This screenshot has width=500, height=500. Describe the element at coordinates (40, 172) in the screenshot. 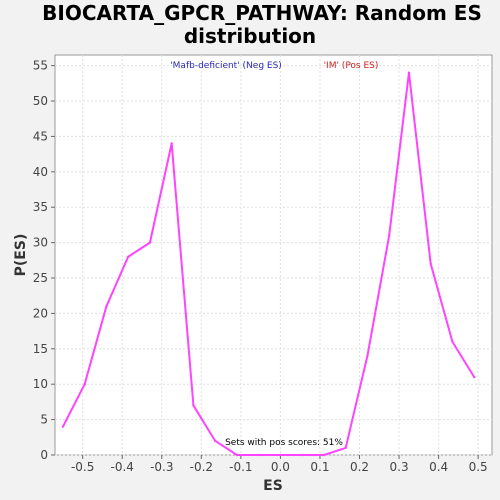

I see `y-tick-label: 40` at that location.